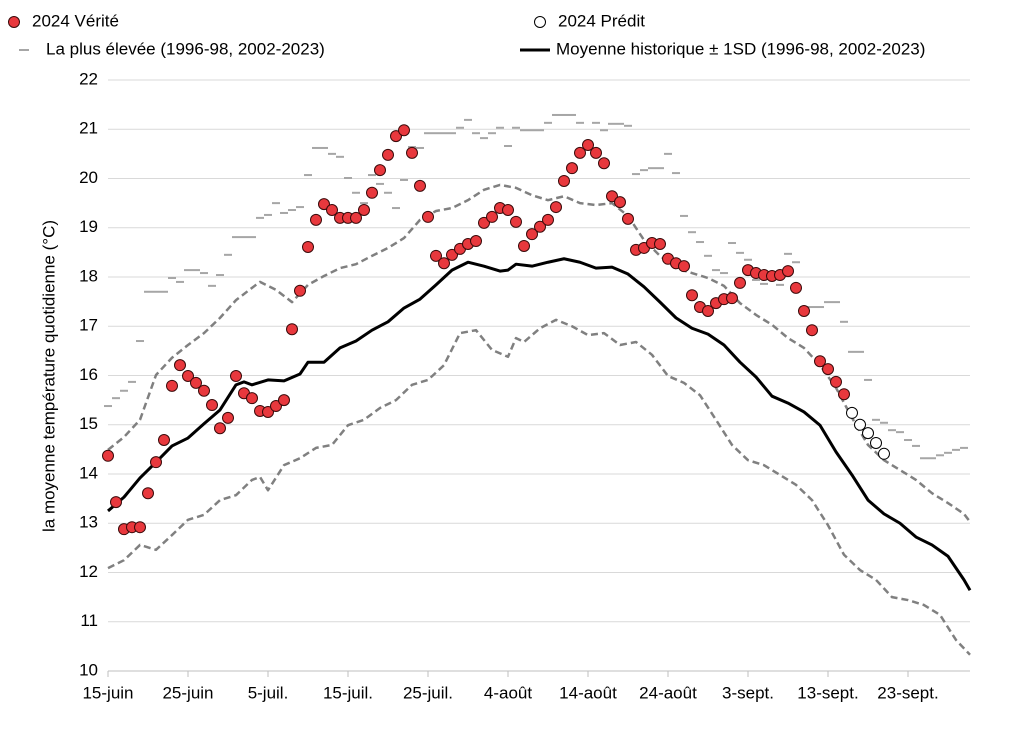 Image resolution: width=1016 pixels, height=738 pixels. What do you see at coordinates (428, 692) in the screenshot?
I see `x-tick-label: 25-juil.` at bounding box center [428, 692].